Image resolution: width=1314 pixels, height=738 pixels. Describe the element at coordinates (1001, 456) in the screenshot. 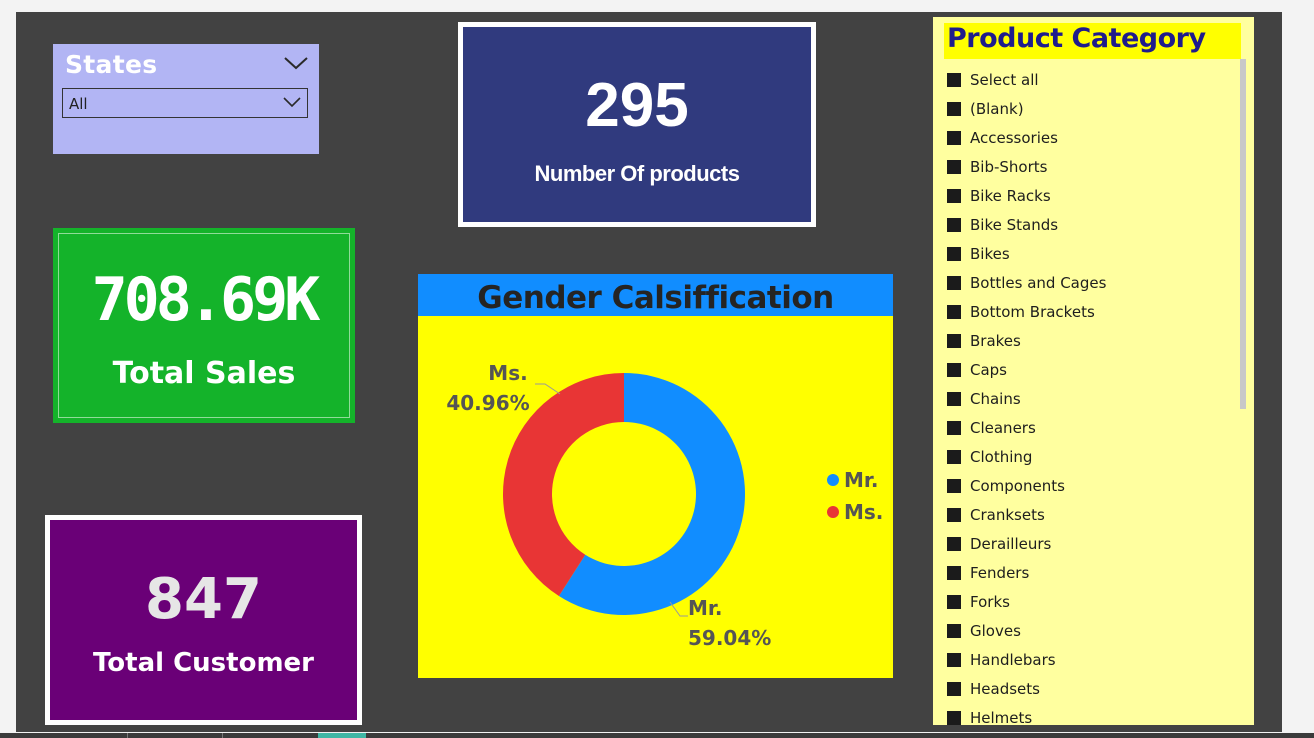

I see `category-item-label: Clothing` at that location.